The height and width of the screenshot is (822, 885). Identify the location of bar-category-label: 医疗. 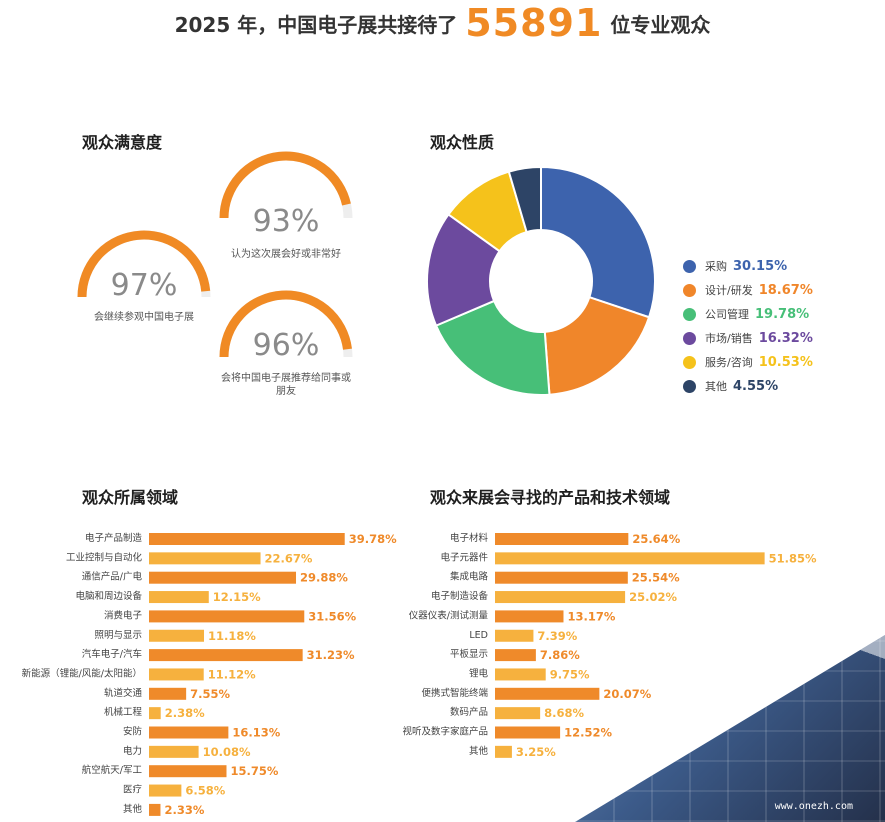
(133, 790).